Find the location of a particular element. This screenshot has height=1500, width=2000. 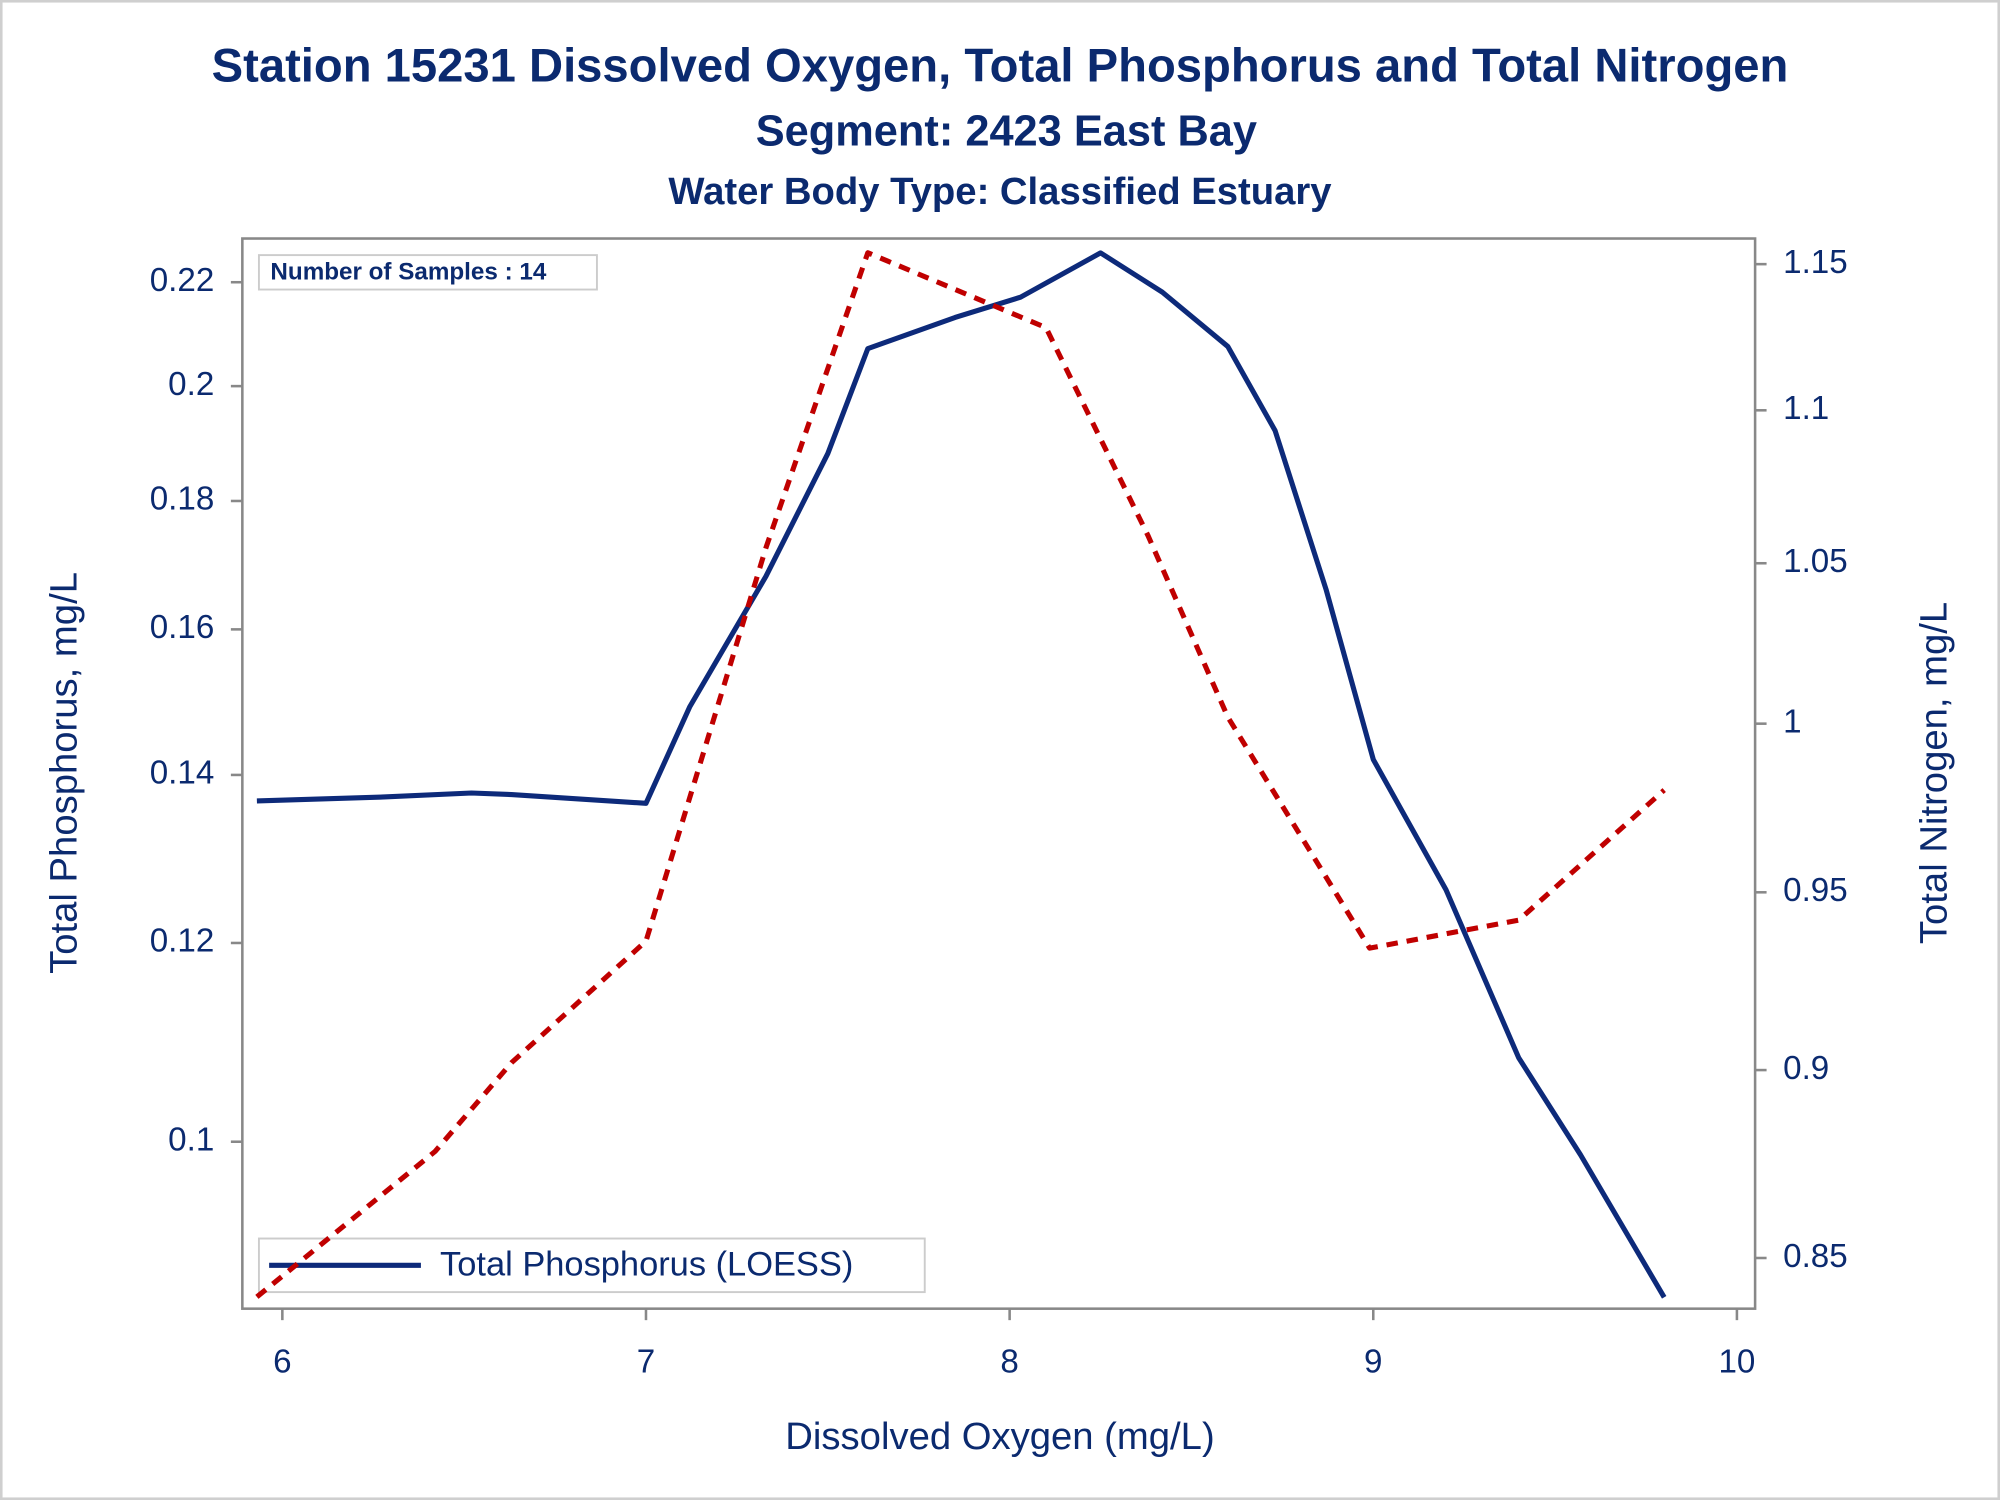

y2-tick-label: 0.95 is located at coordinates (1815, 890).